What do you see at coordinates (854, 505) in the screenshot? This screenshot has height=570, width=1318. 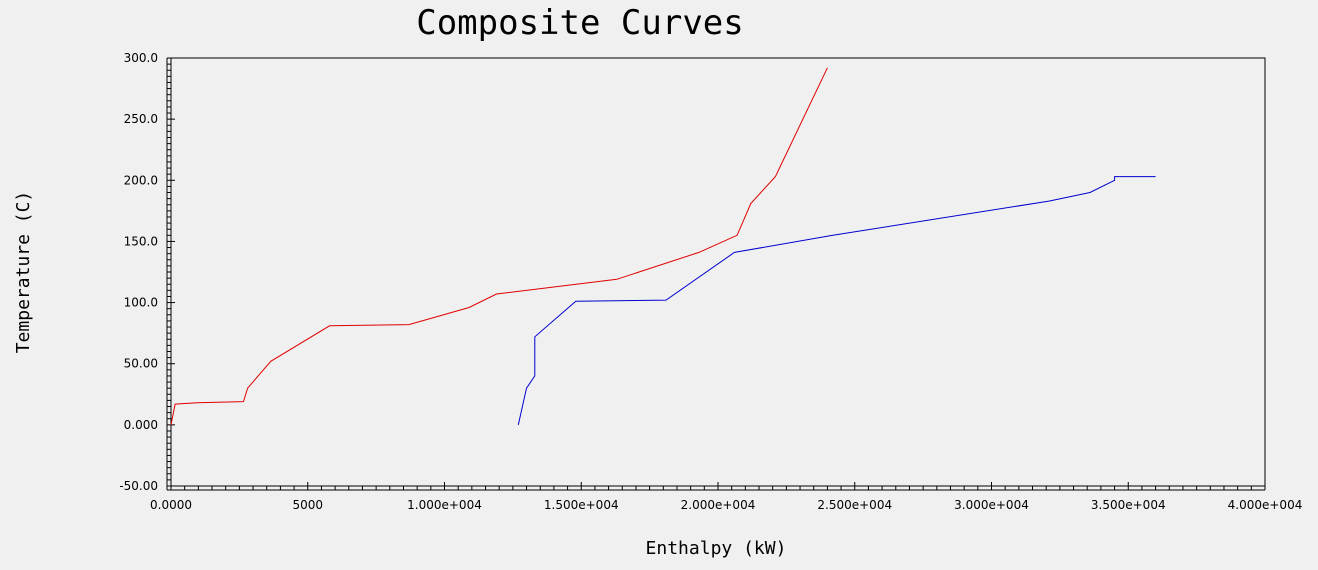 I see `x-tick-label: 2.500e+004` at bounding box center [854, 505].